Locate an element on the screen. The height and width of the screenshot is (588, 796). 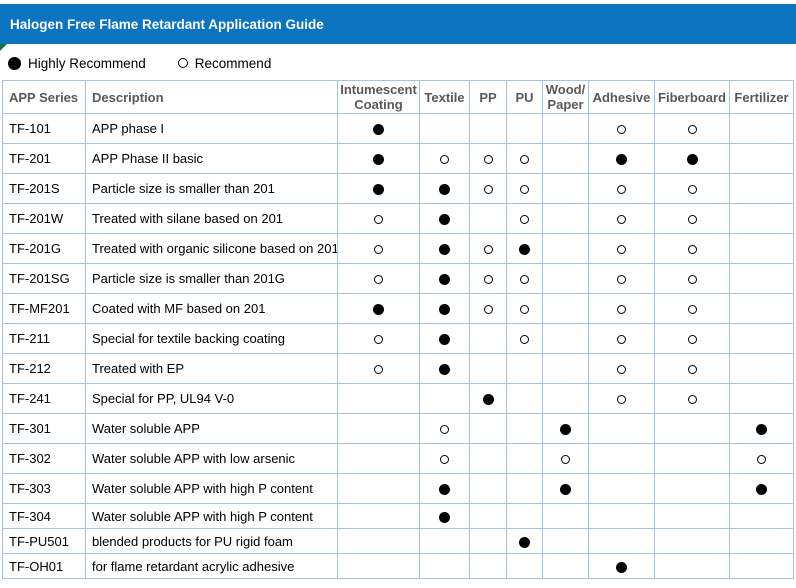
cell-tf-201w-fiberboard is located at coordinates (692, 218).